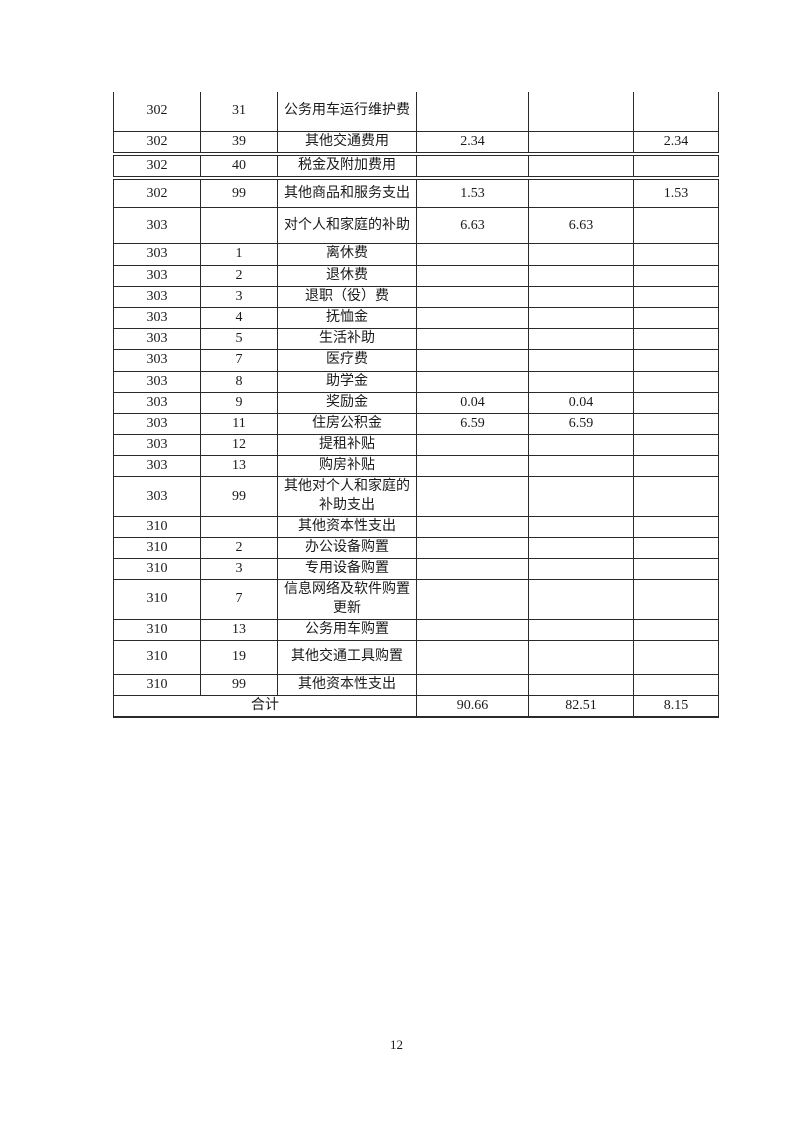  Describe the element at coordinates (239, 445) in the screenshot. I see `subcode-cell: 12` at that location.